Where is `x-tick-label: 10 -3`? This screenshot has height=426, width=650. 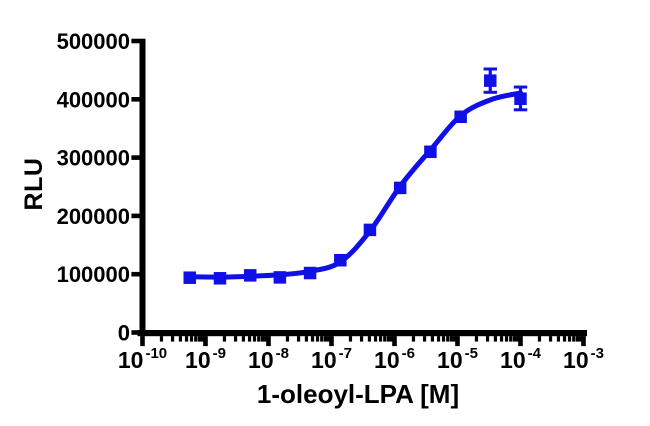 x-tick-label: 10 -3 is located at coordinates (583, 359).